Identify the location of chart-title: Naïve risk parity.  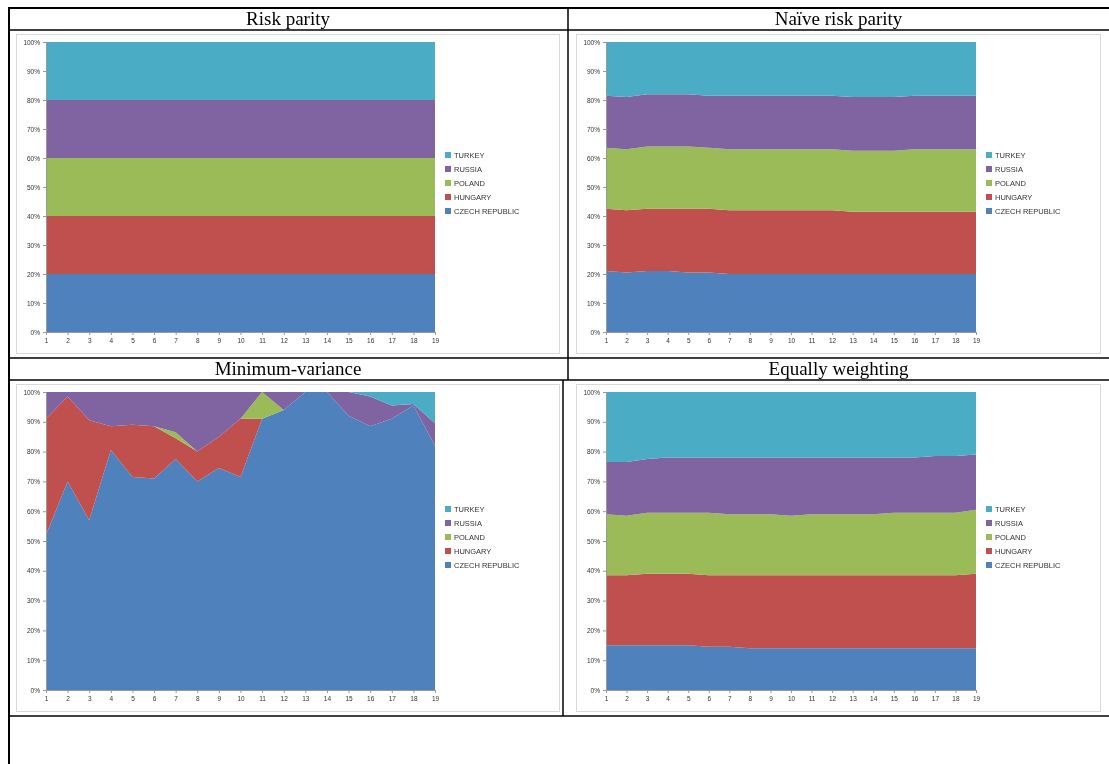
(838, 19).